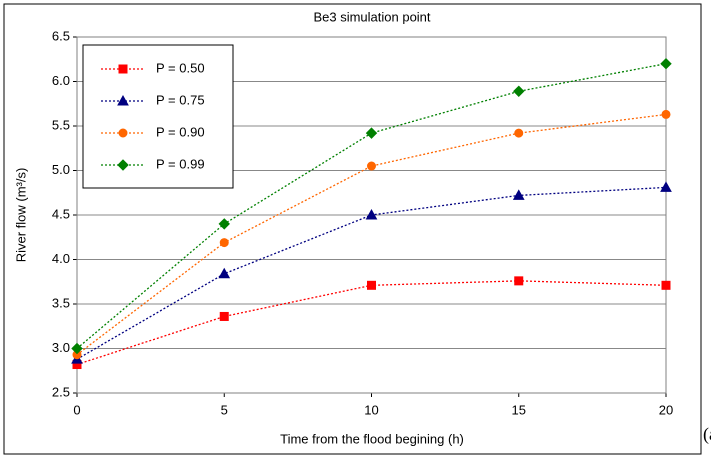 This screenshot has width=711, height=464. Describe the element at coordinates (180, 163) in the screenshot. I see `legend-label: P = 0.99` at that location.